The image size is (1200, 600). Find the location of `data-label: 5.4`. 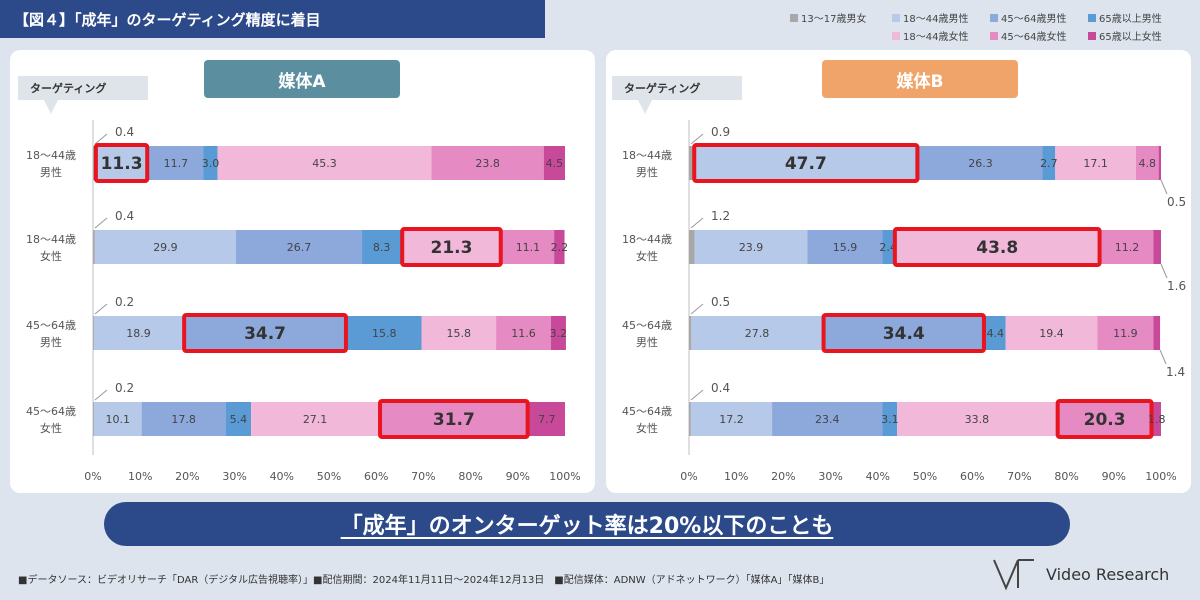

data-label: 5.4 is located at coordinates (239, 419).